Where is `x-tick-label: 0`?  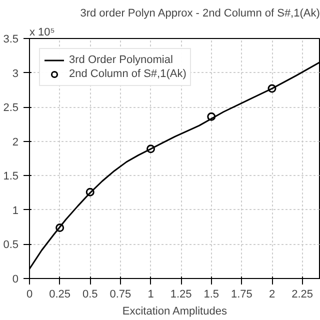 x-tick-label: 0 is located at coordinates (29, 294).